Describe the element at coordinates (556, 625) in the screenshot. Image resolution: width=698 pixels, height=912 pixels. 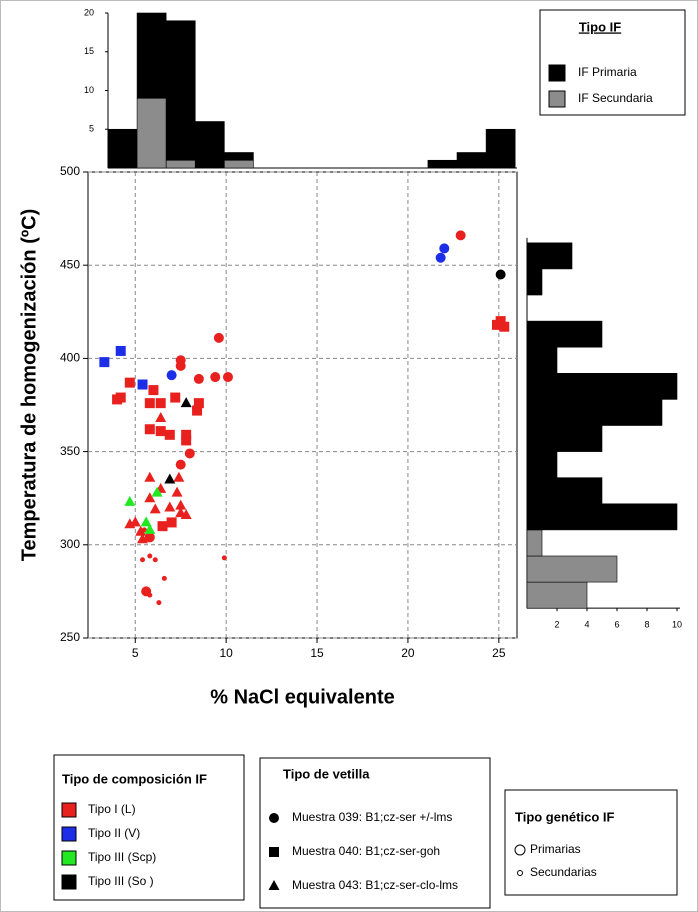
I see `x-tick-label: 2` at that location.